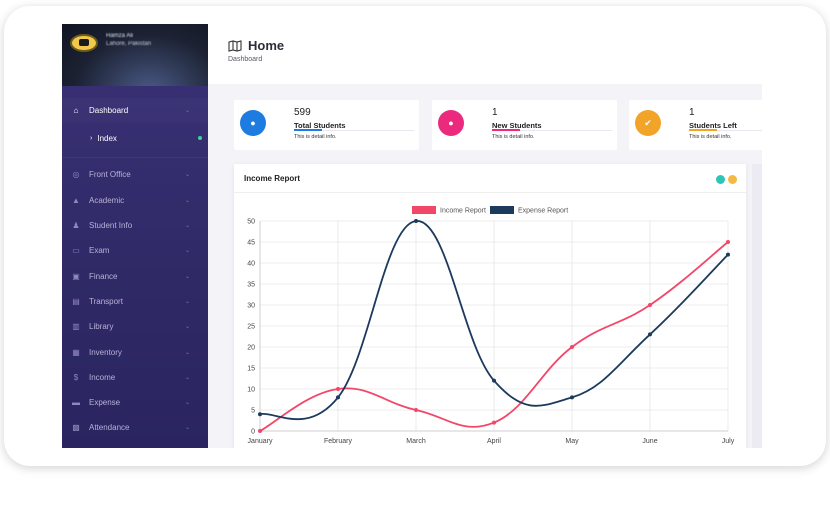  Describe the element at coordinates (99, 251) in the screenshot. I see `sidebar-item-label: Exam` at that location.